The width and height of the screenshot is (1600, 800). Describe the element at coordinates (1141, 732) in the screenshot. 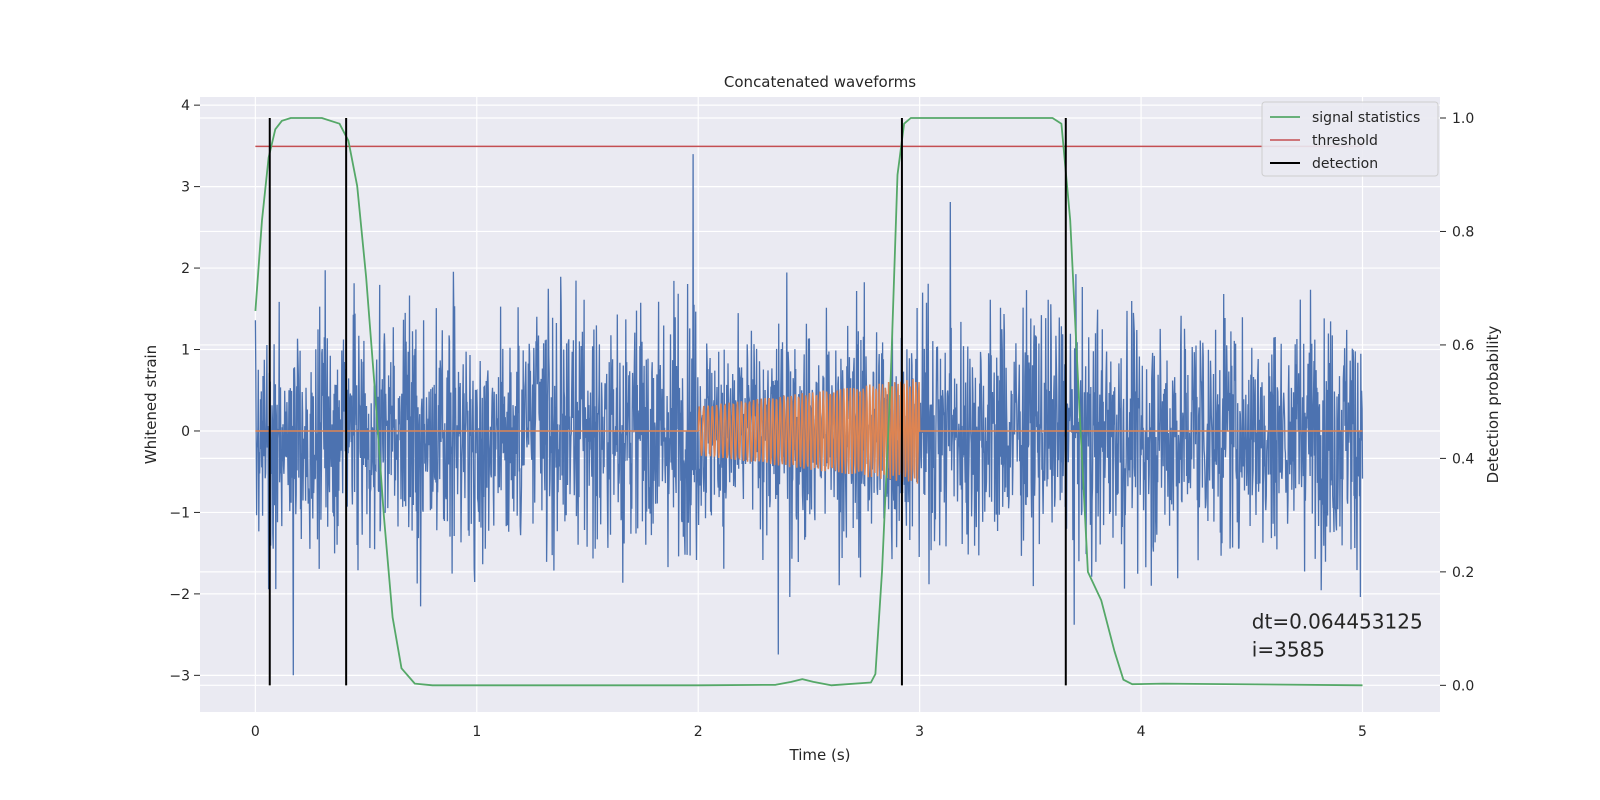

I see `x-tick-label: 4` at that location.